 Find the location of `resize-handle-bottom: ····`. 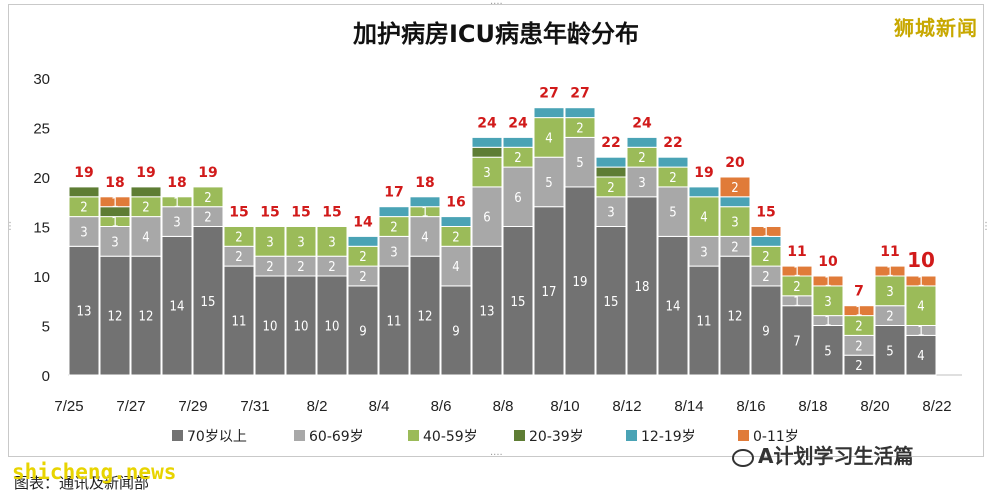

resize-handle-bottom: ···· is located at coordinates (496, 455).